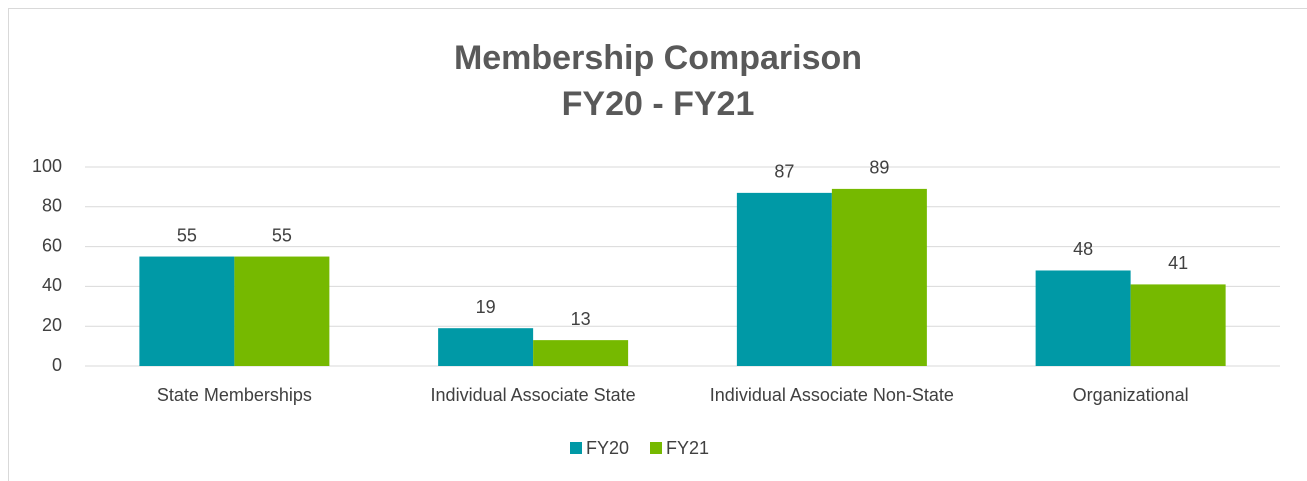  Describe the element at coordinates (658, 104) in the screenshot. I see `chart-subtitle: FY20 - FY21` at that location.